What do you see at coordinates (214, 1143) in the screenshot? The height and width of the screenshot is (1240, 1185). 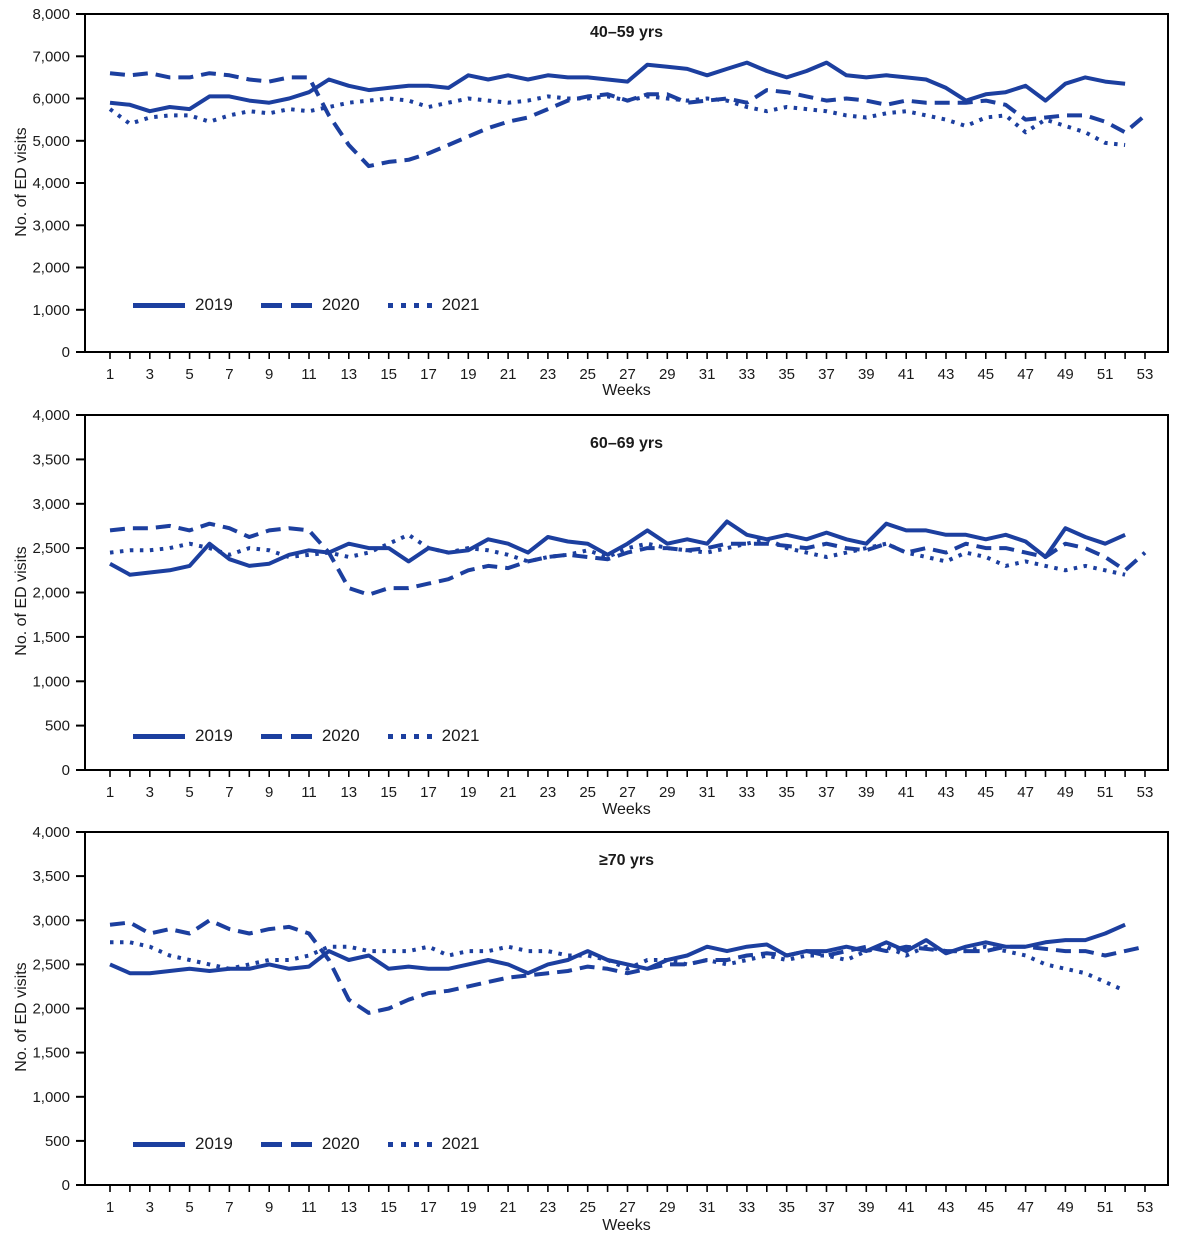 I see `legend-label-2019: 2019` at bounding box center [214, 1143].